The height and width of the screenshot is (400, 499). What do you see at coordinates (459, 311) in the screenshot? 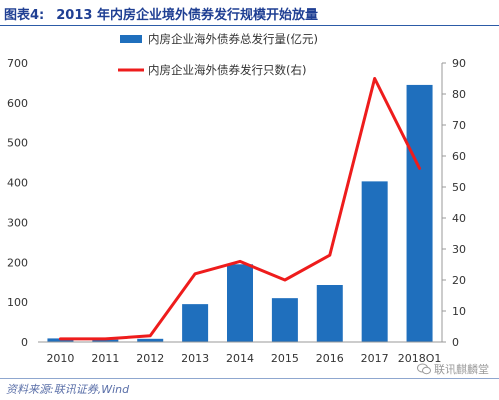
I see `y-right-tick-label: 10` at bounding box center [459, 311].